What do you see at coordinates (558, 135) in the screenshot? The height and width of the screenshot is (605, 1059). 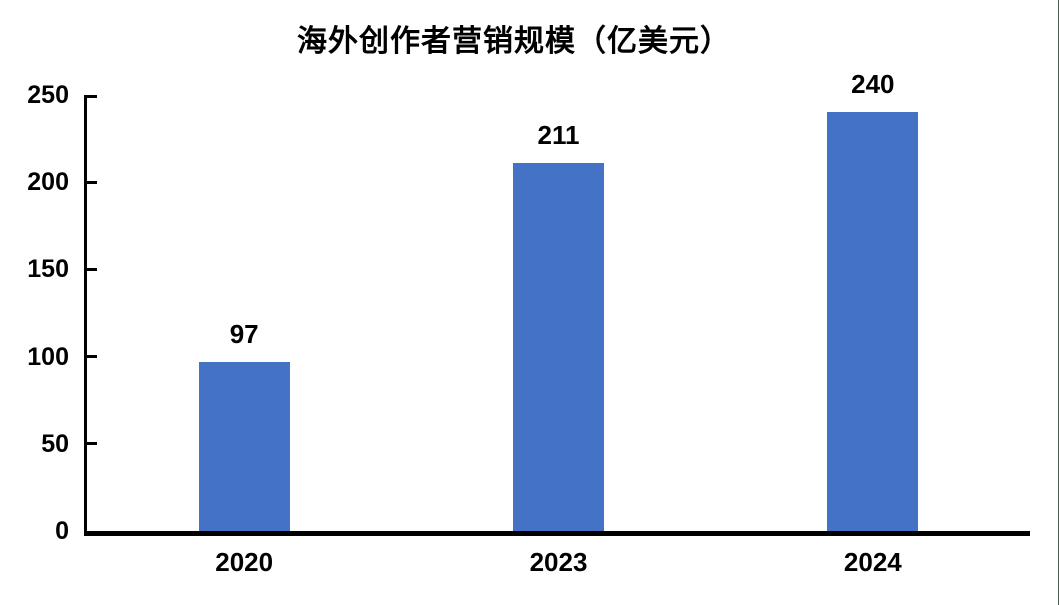 I see `bar-value-label: 211` at bounding box center [558, 135].